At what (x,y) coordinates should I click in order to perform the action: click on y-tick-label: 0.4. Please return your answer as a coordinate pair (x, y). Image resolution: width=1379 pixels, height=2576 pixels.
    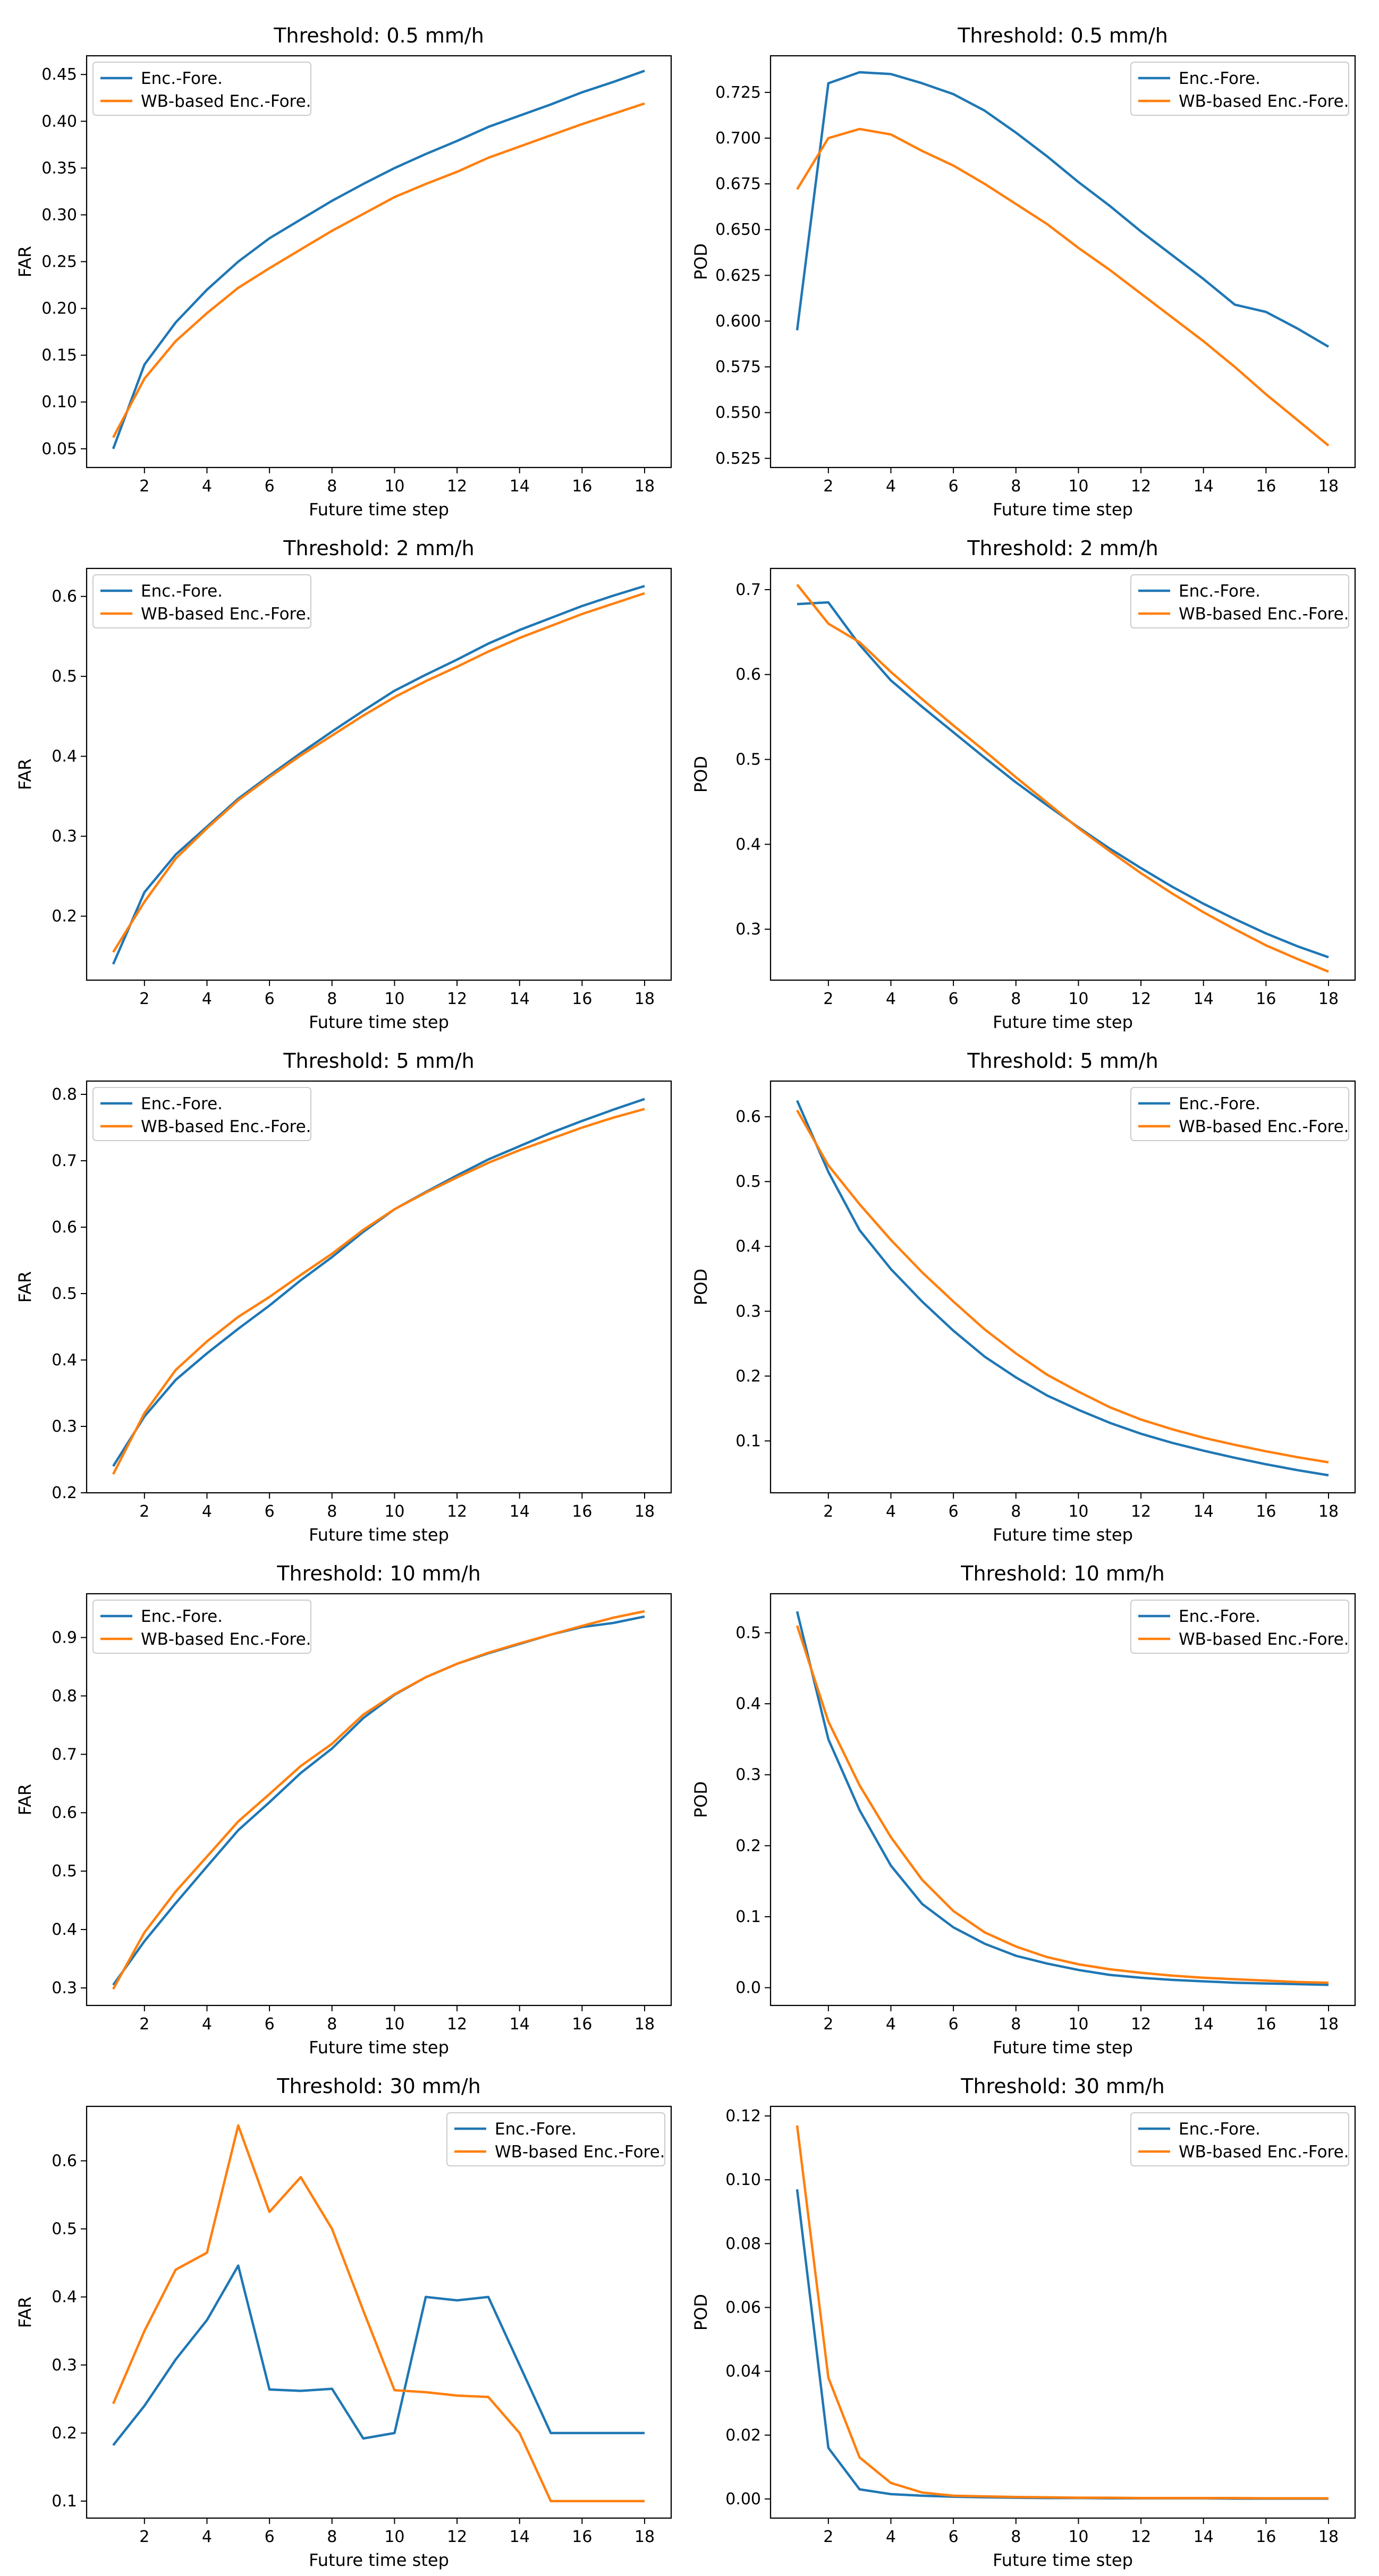
    Looking at the image, I should click on (748, 1246).